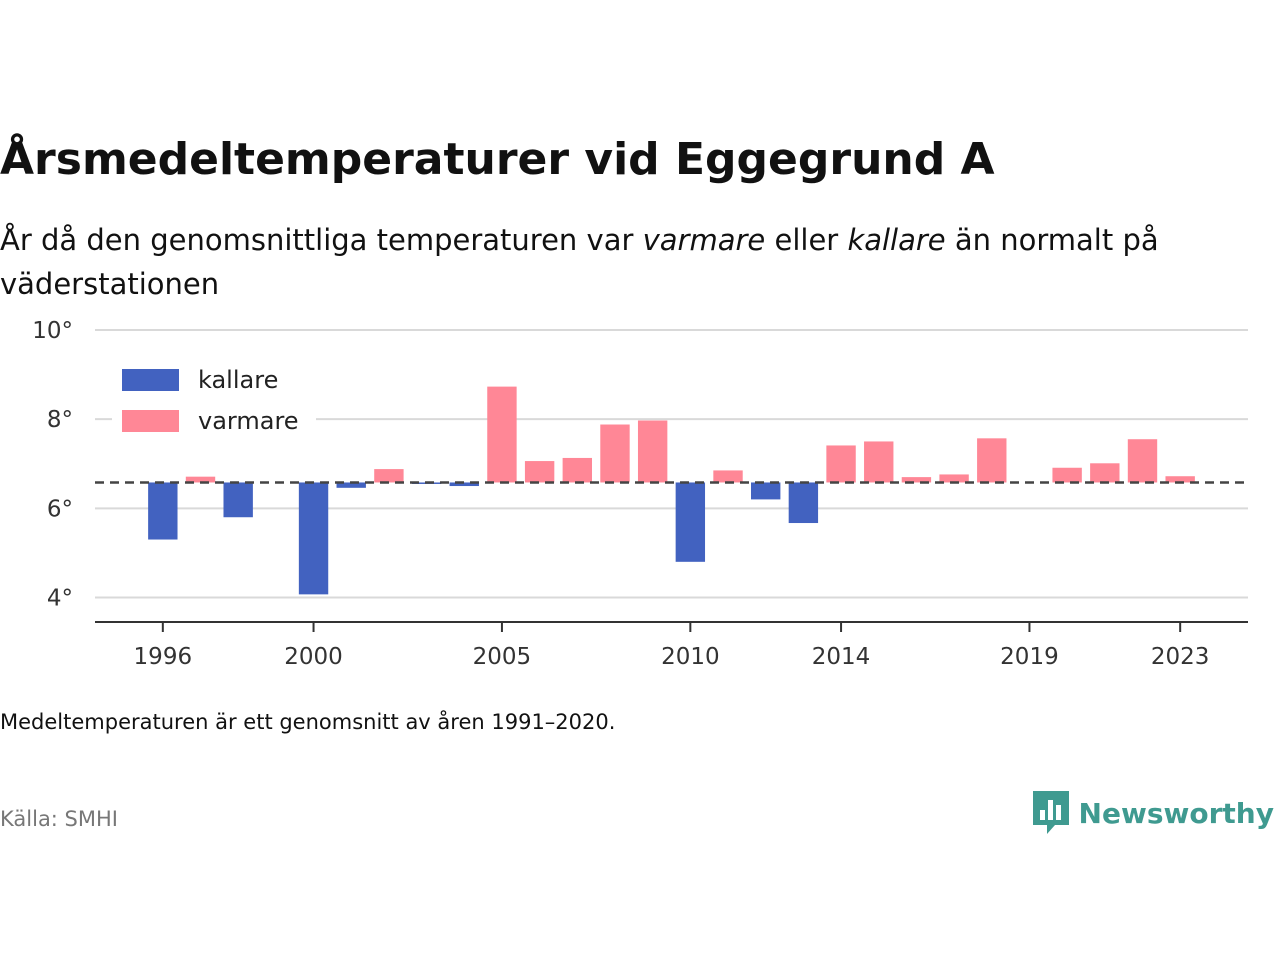  What do you see at coordinates (1176, 813) in the screenshot?
I see `brand-name: Newsworthy` at bounding box center [1176, 813].